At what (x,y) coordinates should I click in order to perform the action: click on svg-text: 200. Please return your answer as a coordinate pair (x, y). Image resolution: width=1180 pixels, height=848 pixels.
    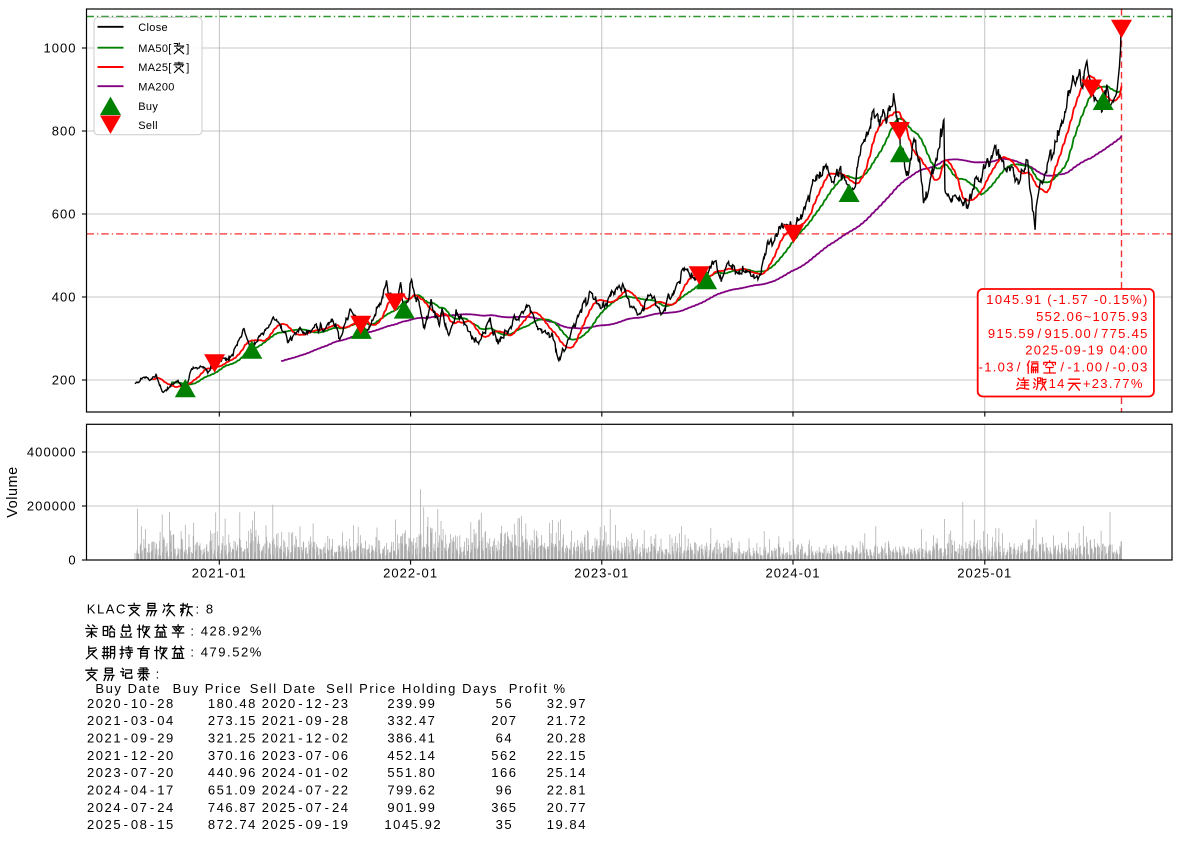
    Looking at the image, I should click on (64, 380).